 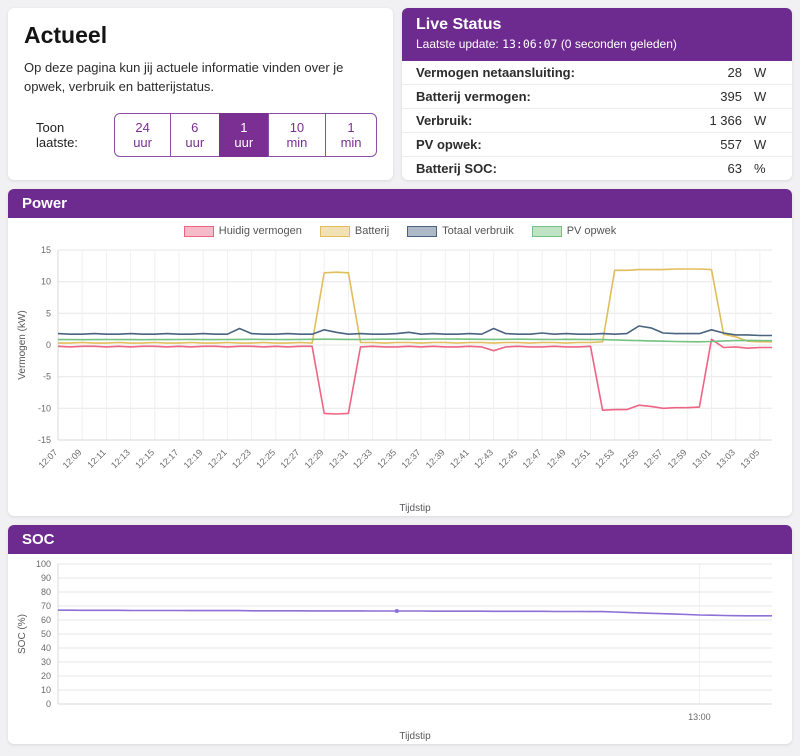 What do you see at coordinates (699, 717) in the screenshot?
I see `svg-text: 13:00` at bounding box center [699, 717].